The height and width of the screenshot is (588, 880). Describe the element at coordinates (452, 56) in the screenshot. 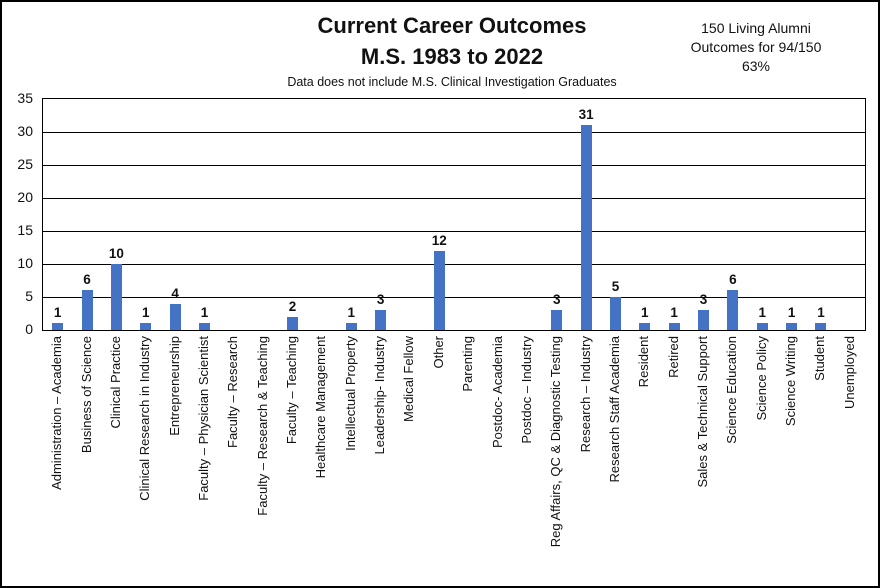

I see `chart-title-line2: M.S. 1983 to 2022` at that location.